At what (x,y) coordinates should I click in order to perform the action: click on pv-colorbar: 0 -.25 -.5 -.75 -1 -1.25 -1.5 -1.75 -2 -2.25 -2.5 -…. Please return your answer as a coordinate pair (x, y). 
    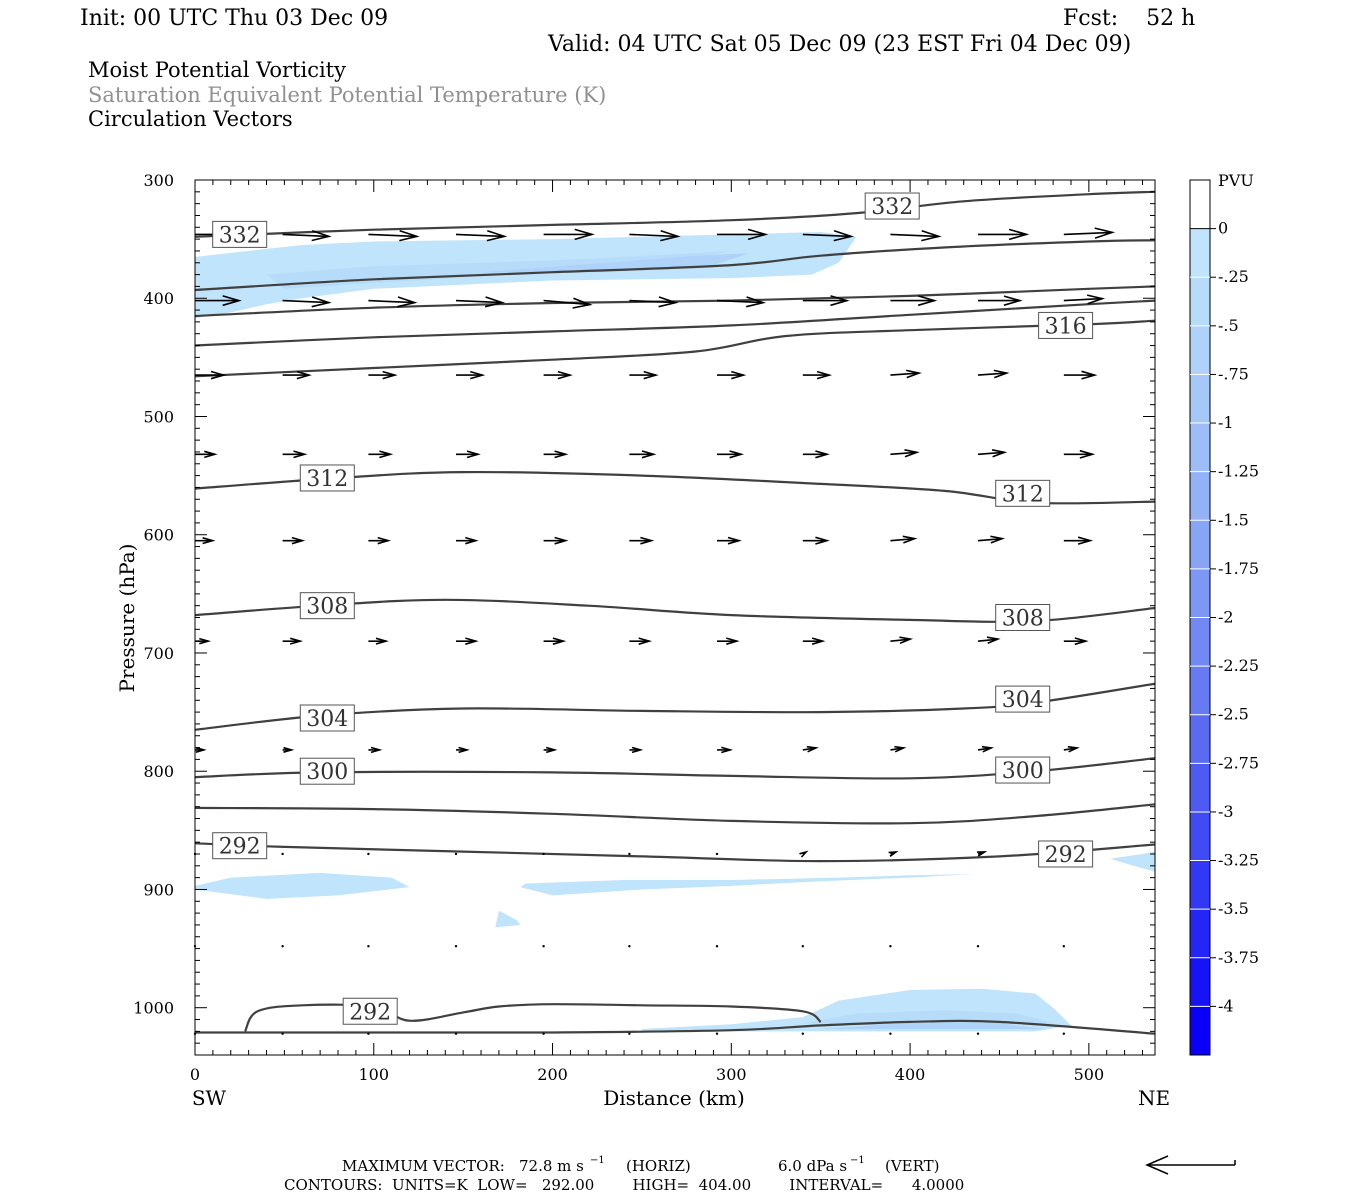
    Looking at the image, I should click on (1224, 617).